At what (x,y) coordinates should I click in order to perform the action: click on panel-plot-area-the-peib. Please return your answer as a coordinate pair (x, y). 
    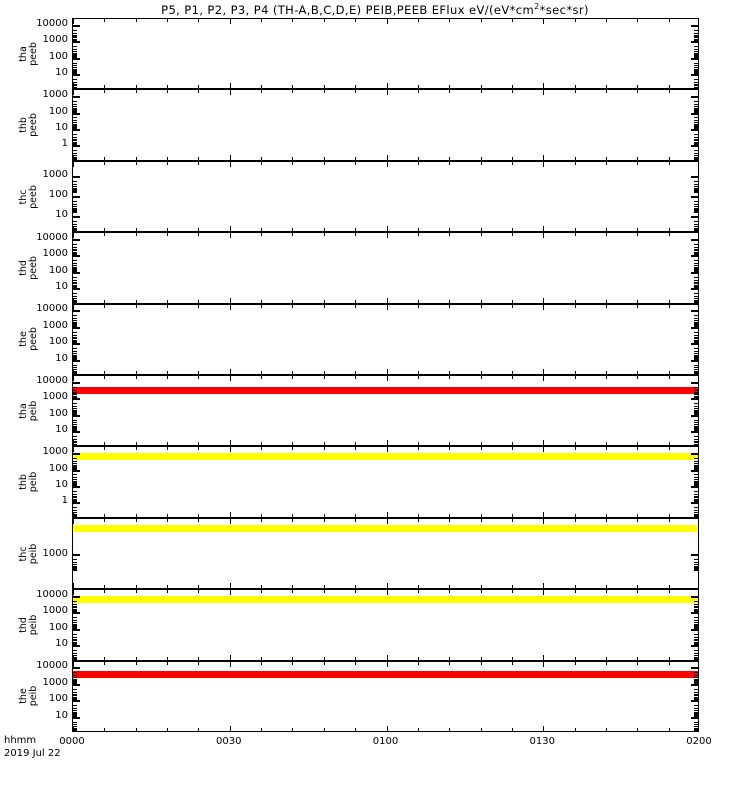
    Looking at the image, I should click on (385, 696).